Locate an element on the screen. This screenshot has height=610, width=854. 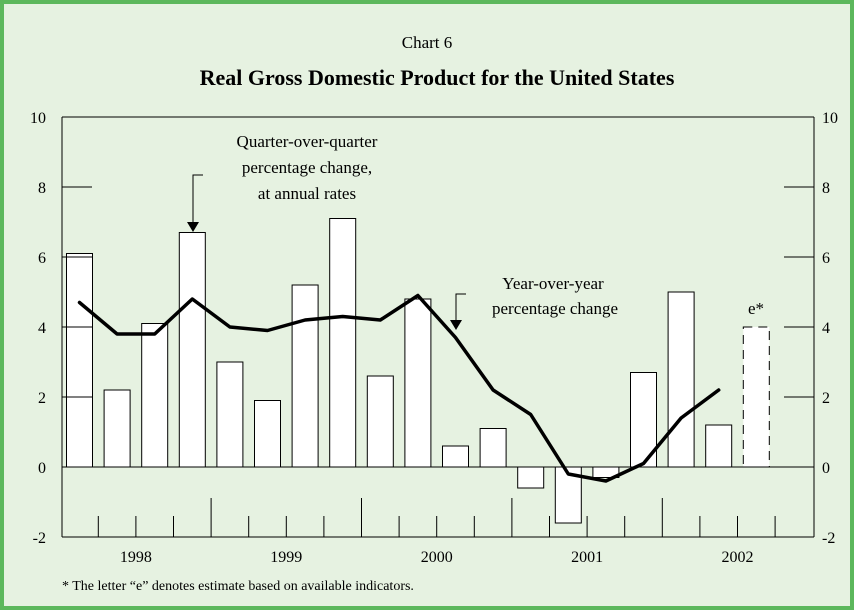
y-tick-label-left: 2 is located at coordinates (42, 398).